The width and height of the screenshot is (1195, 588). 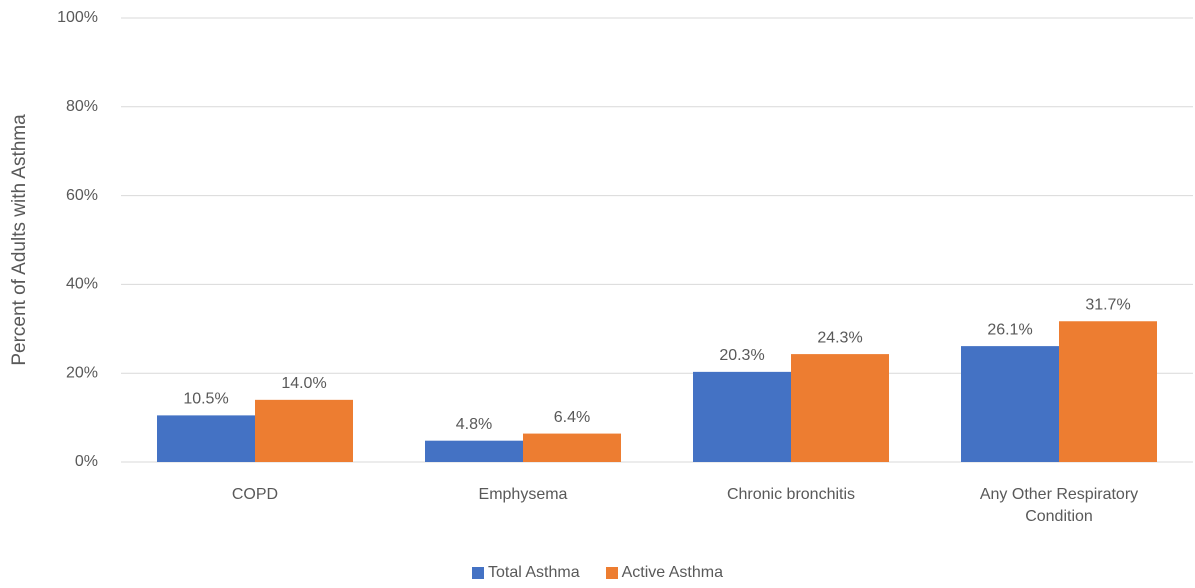 What do you see at coordinates (86, 461) in the screenshot?
I see `y-tick-label: 0%` at bounding box center [86, 461].